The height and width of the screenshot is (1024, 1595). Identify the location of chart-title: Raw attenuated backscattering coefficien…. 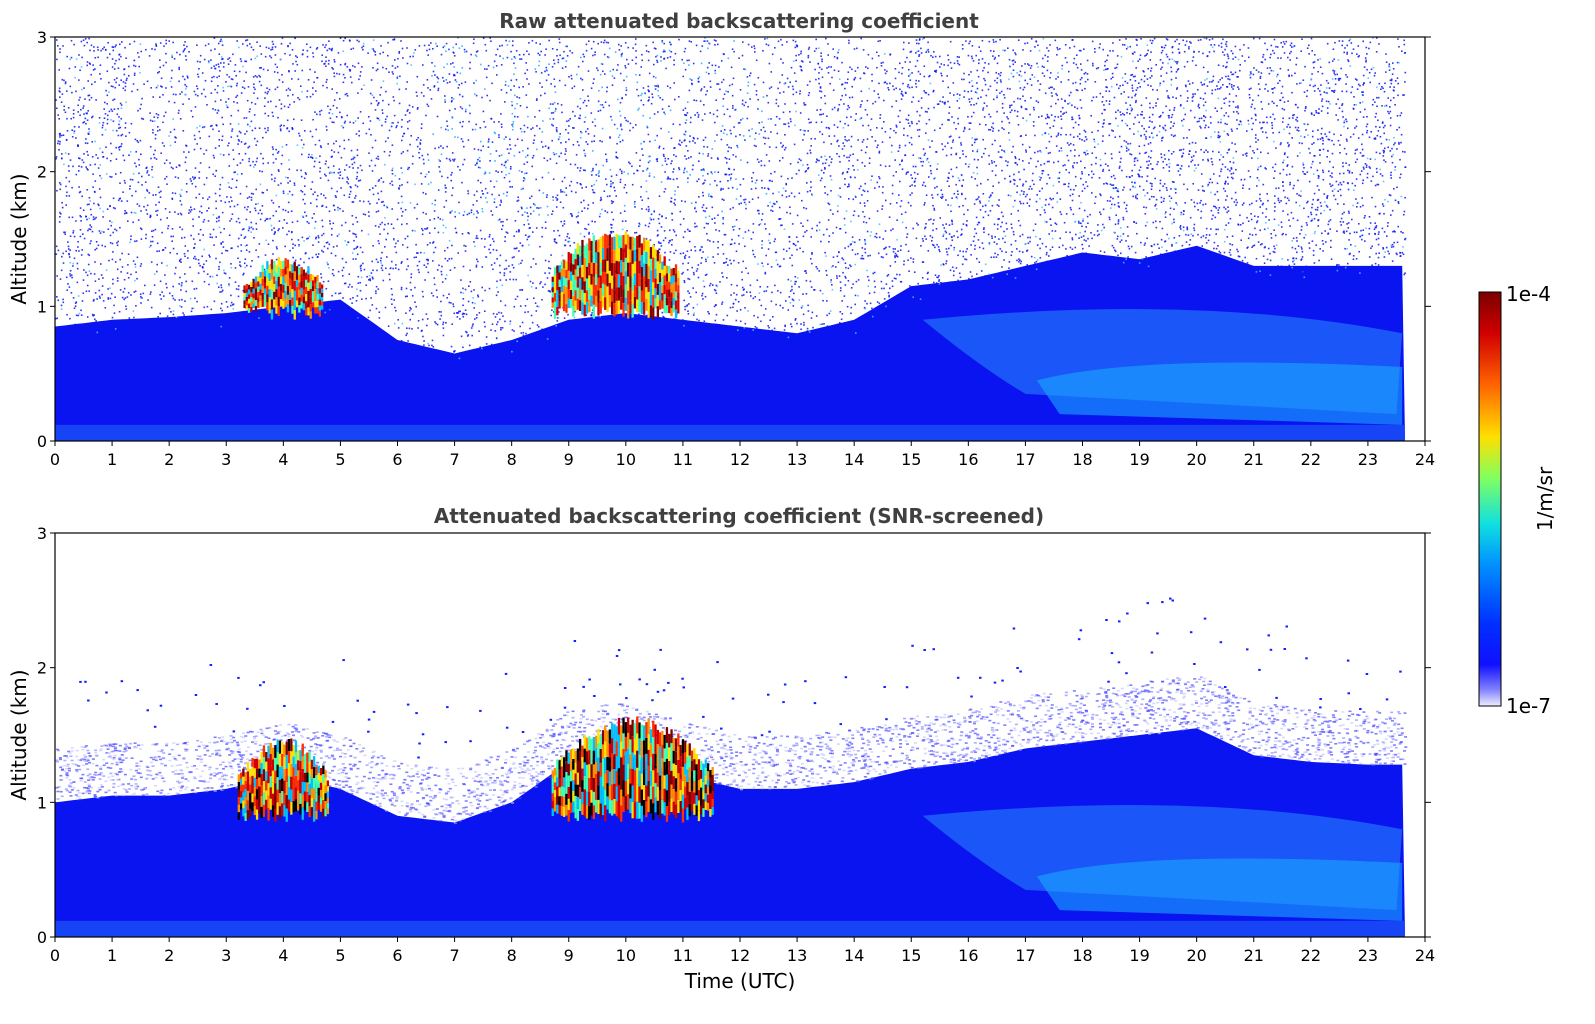
(739, 21).